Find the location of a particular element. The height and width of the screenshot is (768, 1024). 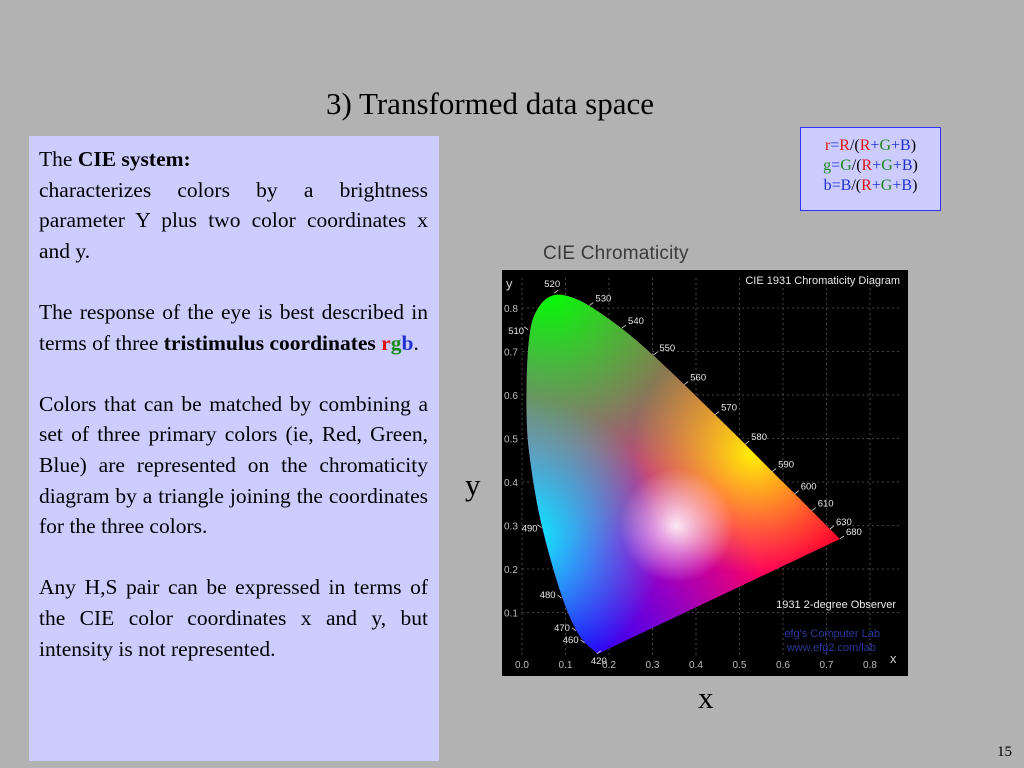

x-tick-label: 0.1 is located at coordinates (566, 665).